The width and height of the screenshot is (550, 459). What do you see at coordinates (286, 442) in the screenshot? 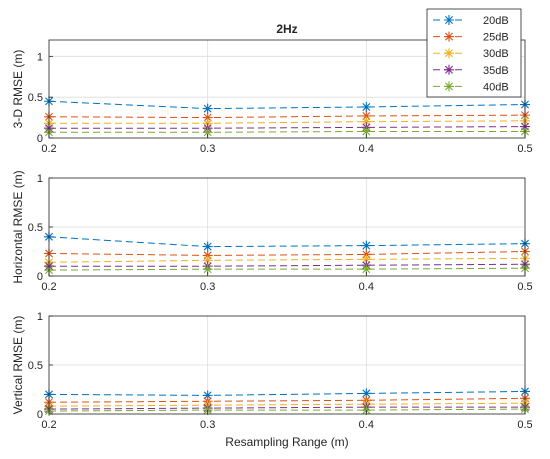
I see `x-axis-label: Resampling Range (m)` at bounding box center [286, 442].